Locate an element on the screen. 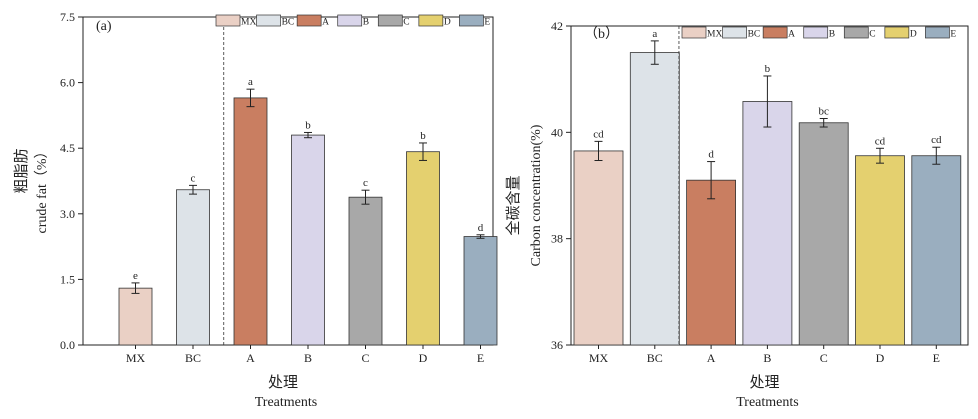  y-axis-title-cn: 粗脂肪 is located at coordinates (21, 170).